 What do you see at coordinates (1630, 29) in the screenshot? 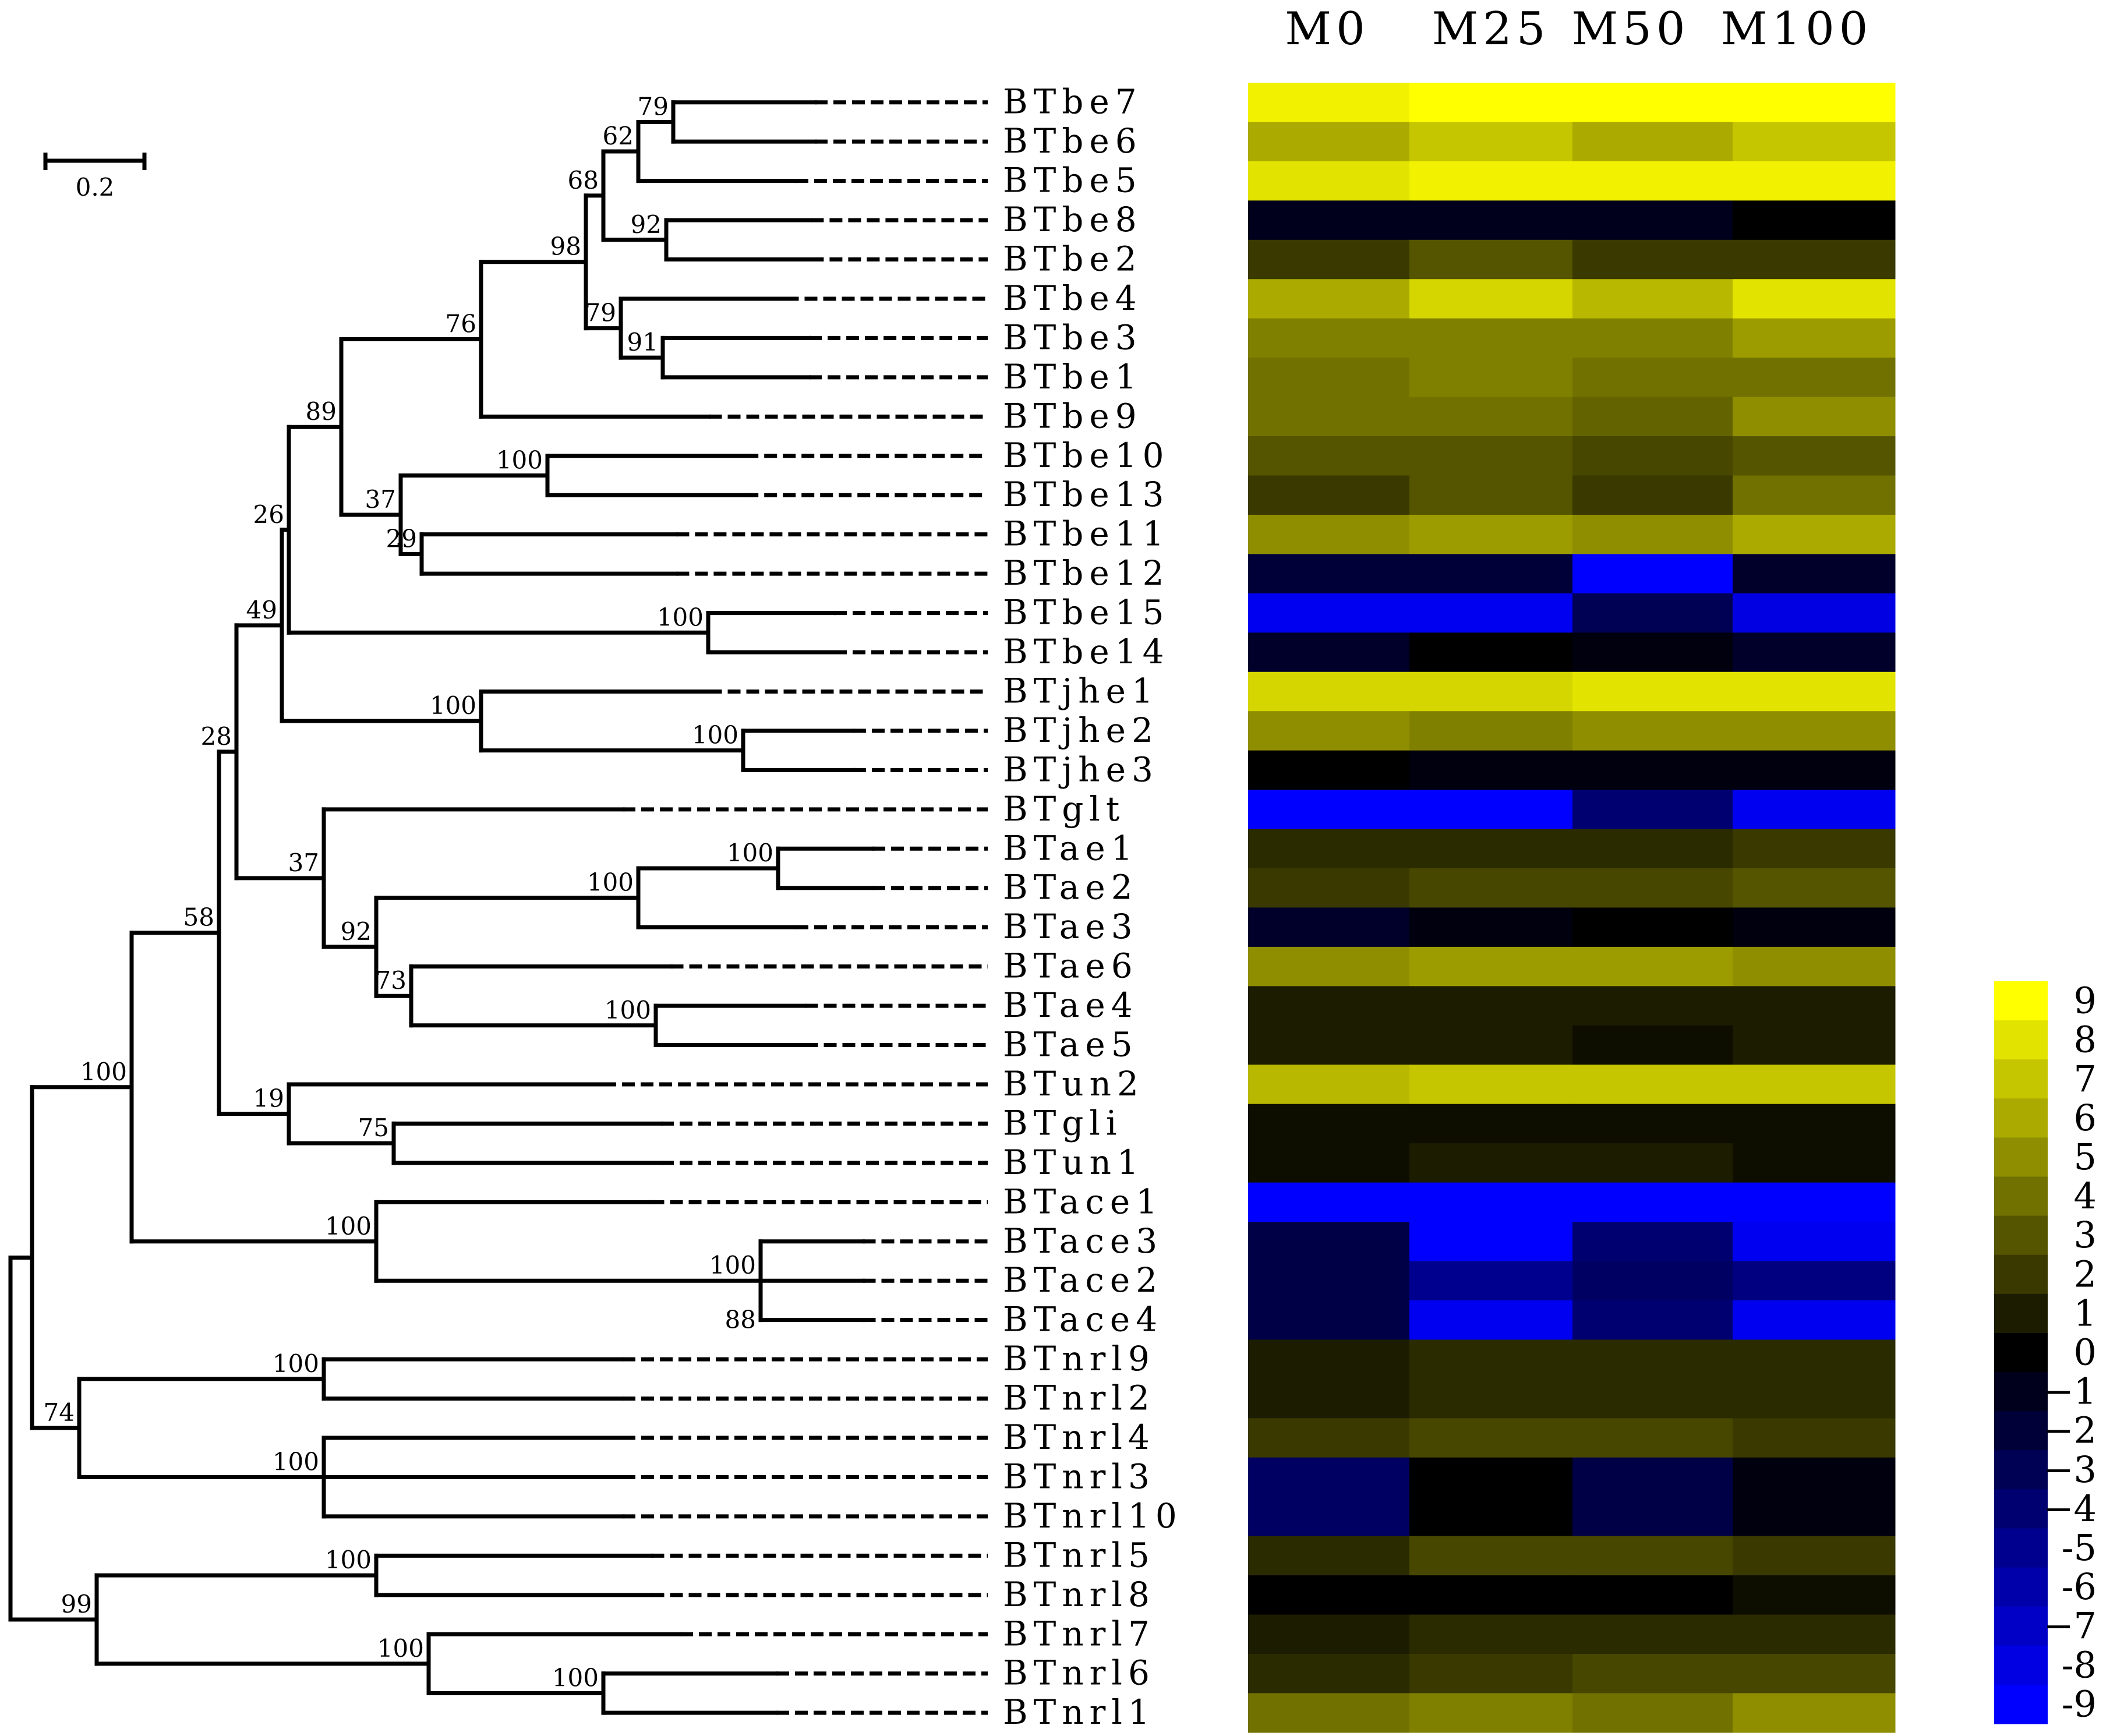
I see `column-header-m50: M50` at bounding box center [1630, 29].